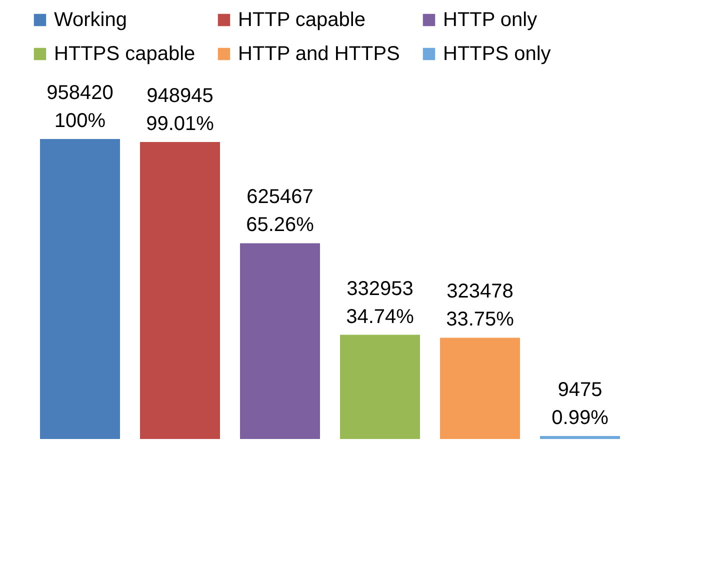  What do you see at coordinates (80, 121) in the screenshot?
I see `text: 100%` at bounding box center [80, 121].